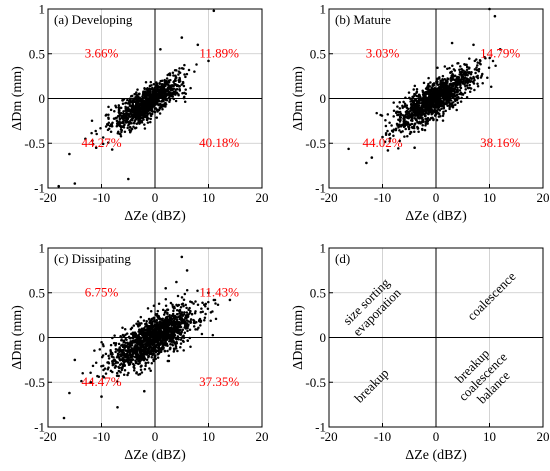 This screenshot has width=550, height=471. I want to click on y-tick-label: -0.5, so click(34, 143).